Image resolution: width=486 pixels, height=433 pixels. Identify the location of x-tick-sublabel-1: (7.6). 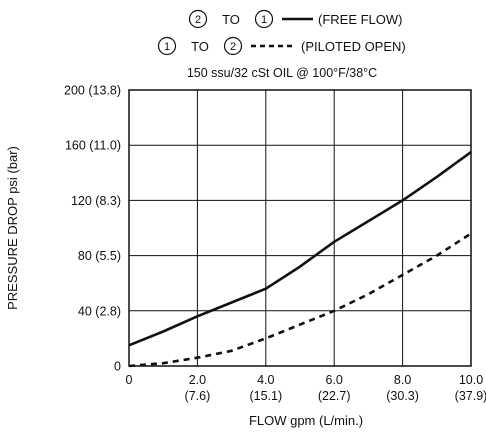
(198, 396).